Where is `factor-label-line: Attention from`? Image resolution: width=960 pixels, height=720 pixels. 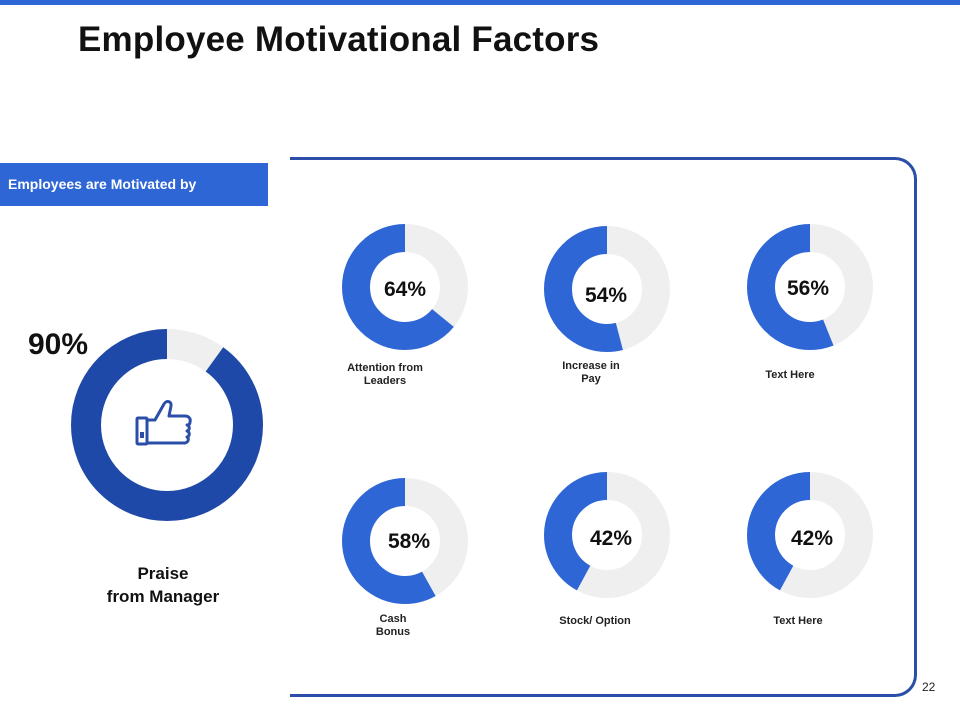 factor-label-line: Attention from is located at coordinates (385, 368).